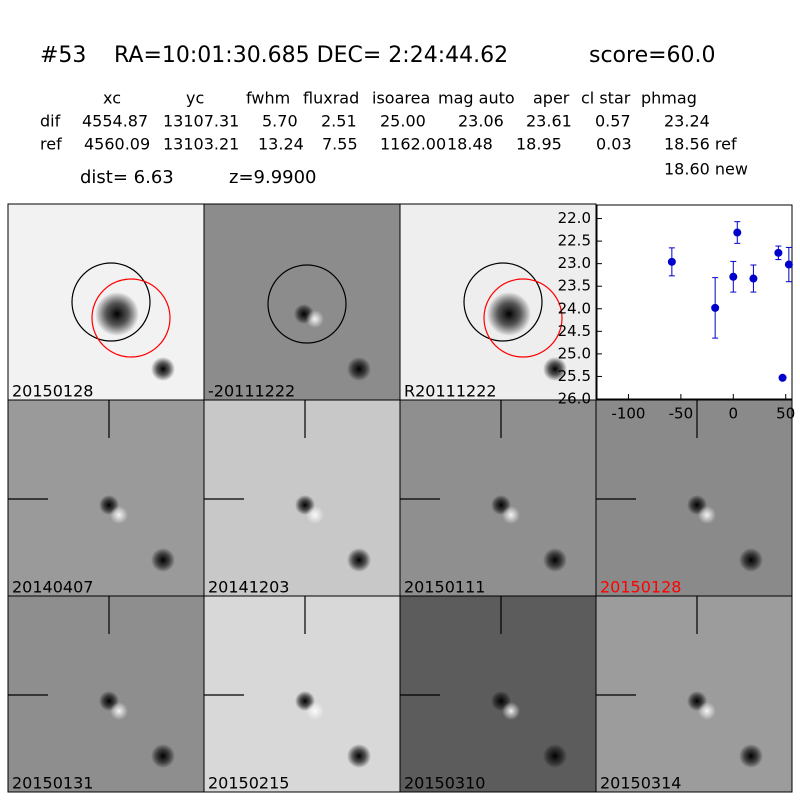 The image size is (800, 800). Describe the element at coordinates (574, 286) in the screenshot. I see `y-tick-label: 23.5` at that location.